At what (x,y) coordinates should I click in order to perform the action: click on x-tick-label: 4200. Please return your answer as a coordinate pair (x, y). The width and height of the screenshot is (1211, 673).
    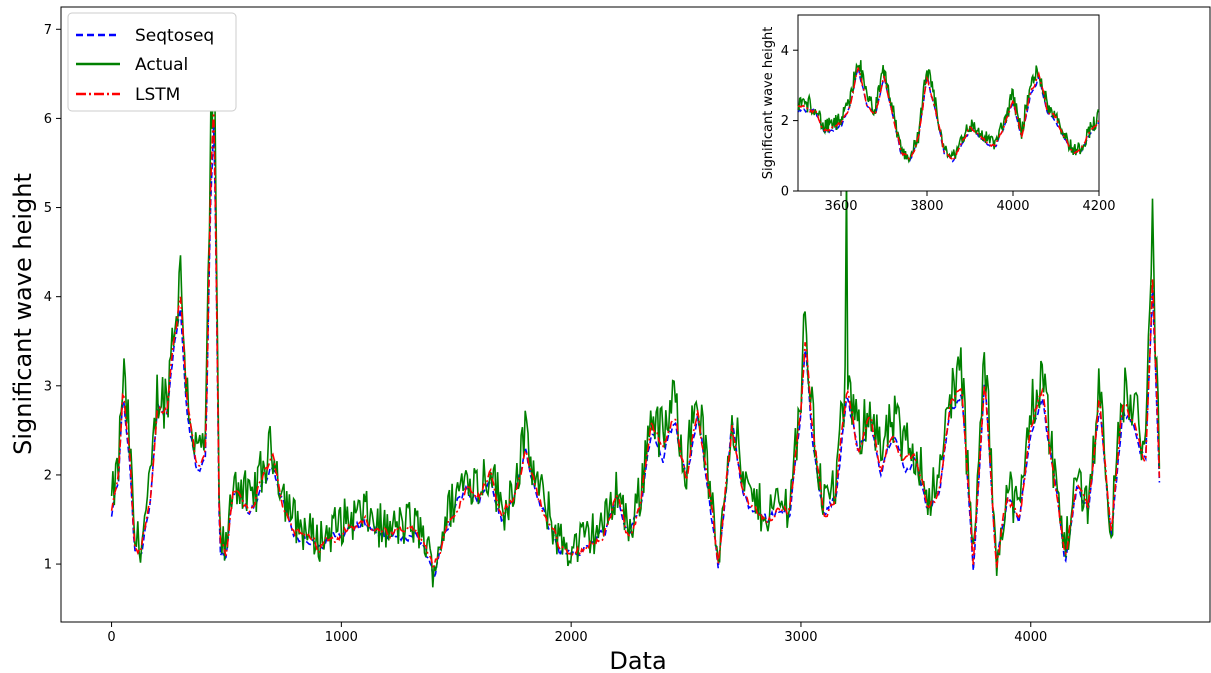
    Looking at the image, I should click on (1098, 206).